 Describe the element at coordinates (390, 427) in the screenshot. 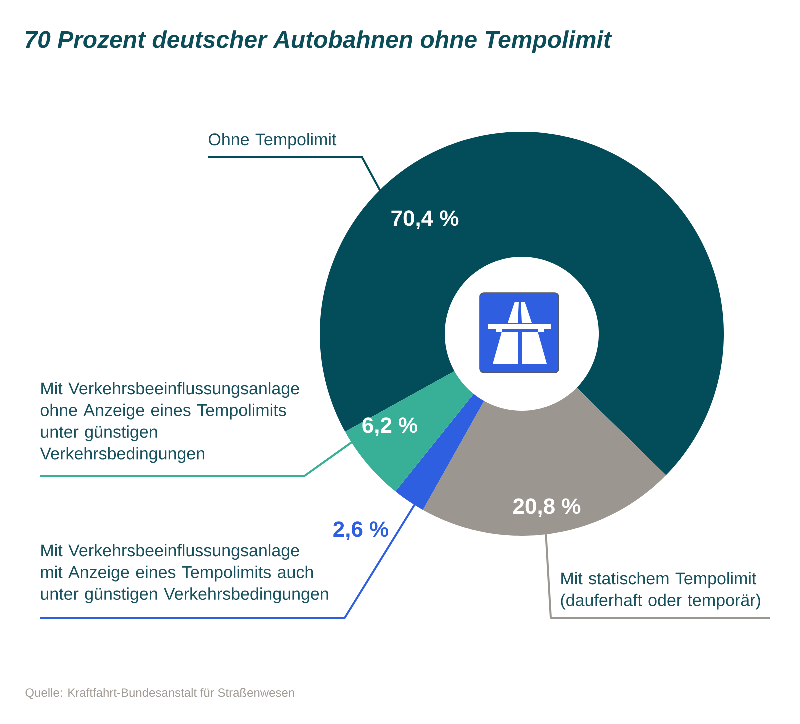

I see `data-label: 6,2 %` at that location.